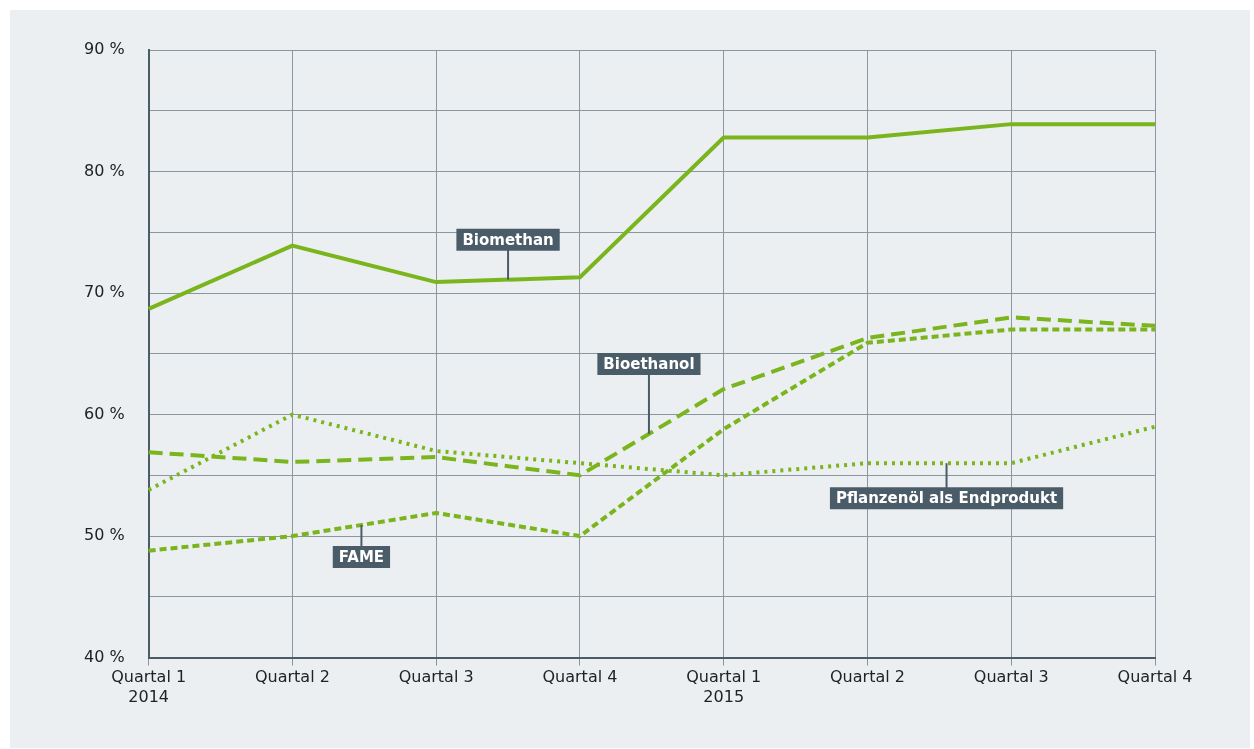  I want to click on x-tick-label: Quartal 1 2015, so click(724, 686).